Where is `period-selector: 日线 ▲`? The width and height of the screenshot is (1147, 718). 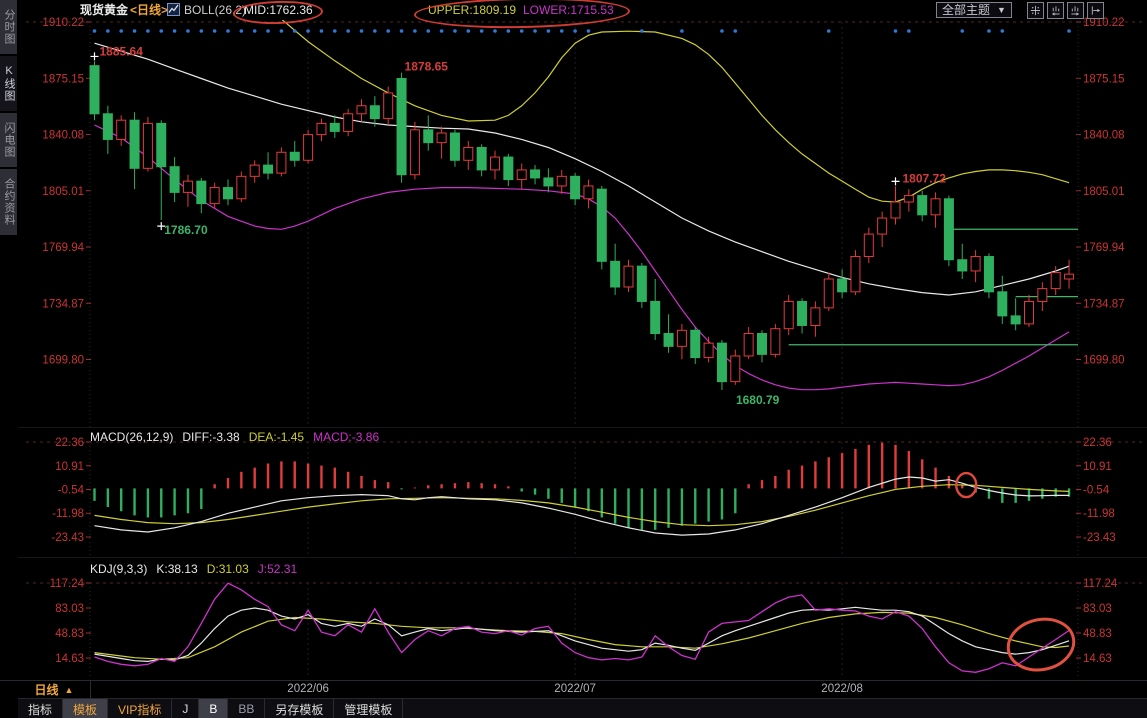 period-selector: 日线 ▲ is located at coordinates (54, 689).